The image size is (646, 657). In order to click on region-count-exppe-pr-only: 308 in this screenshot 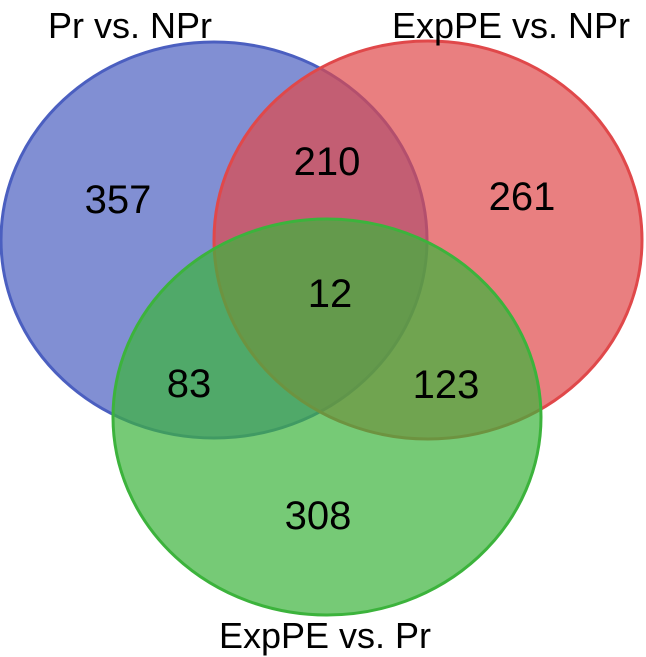, I will do `click(318, 516)`.